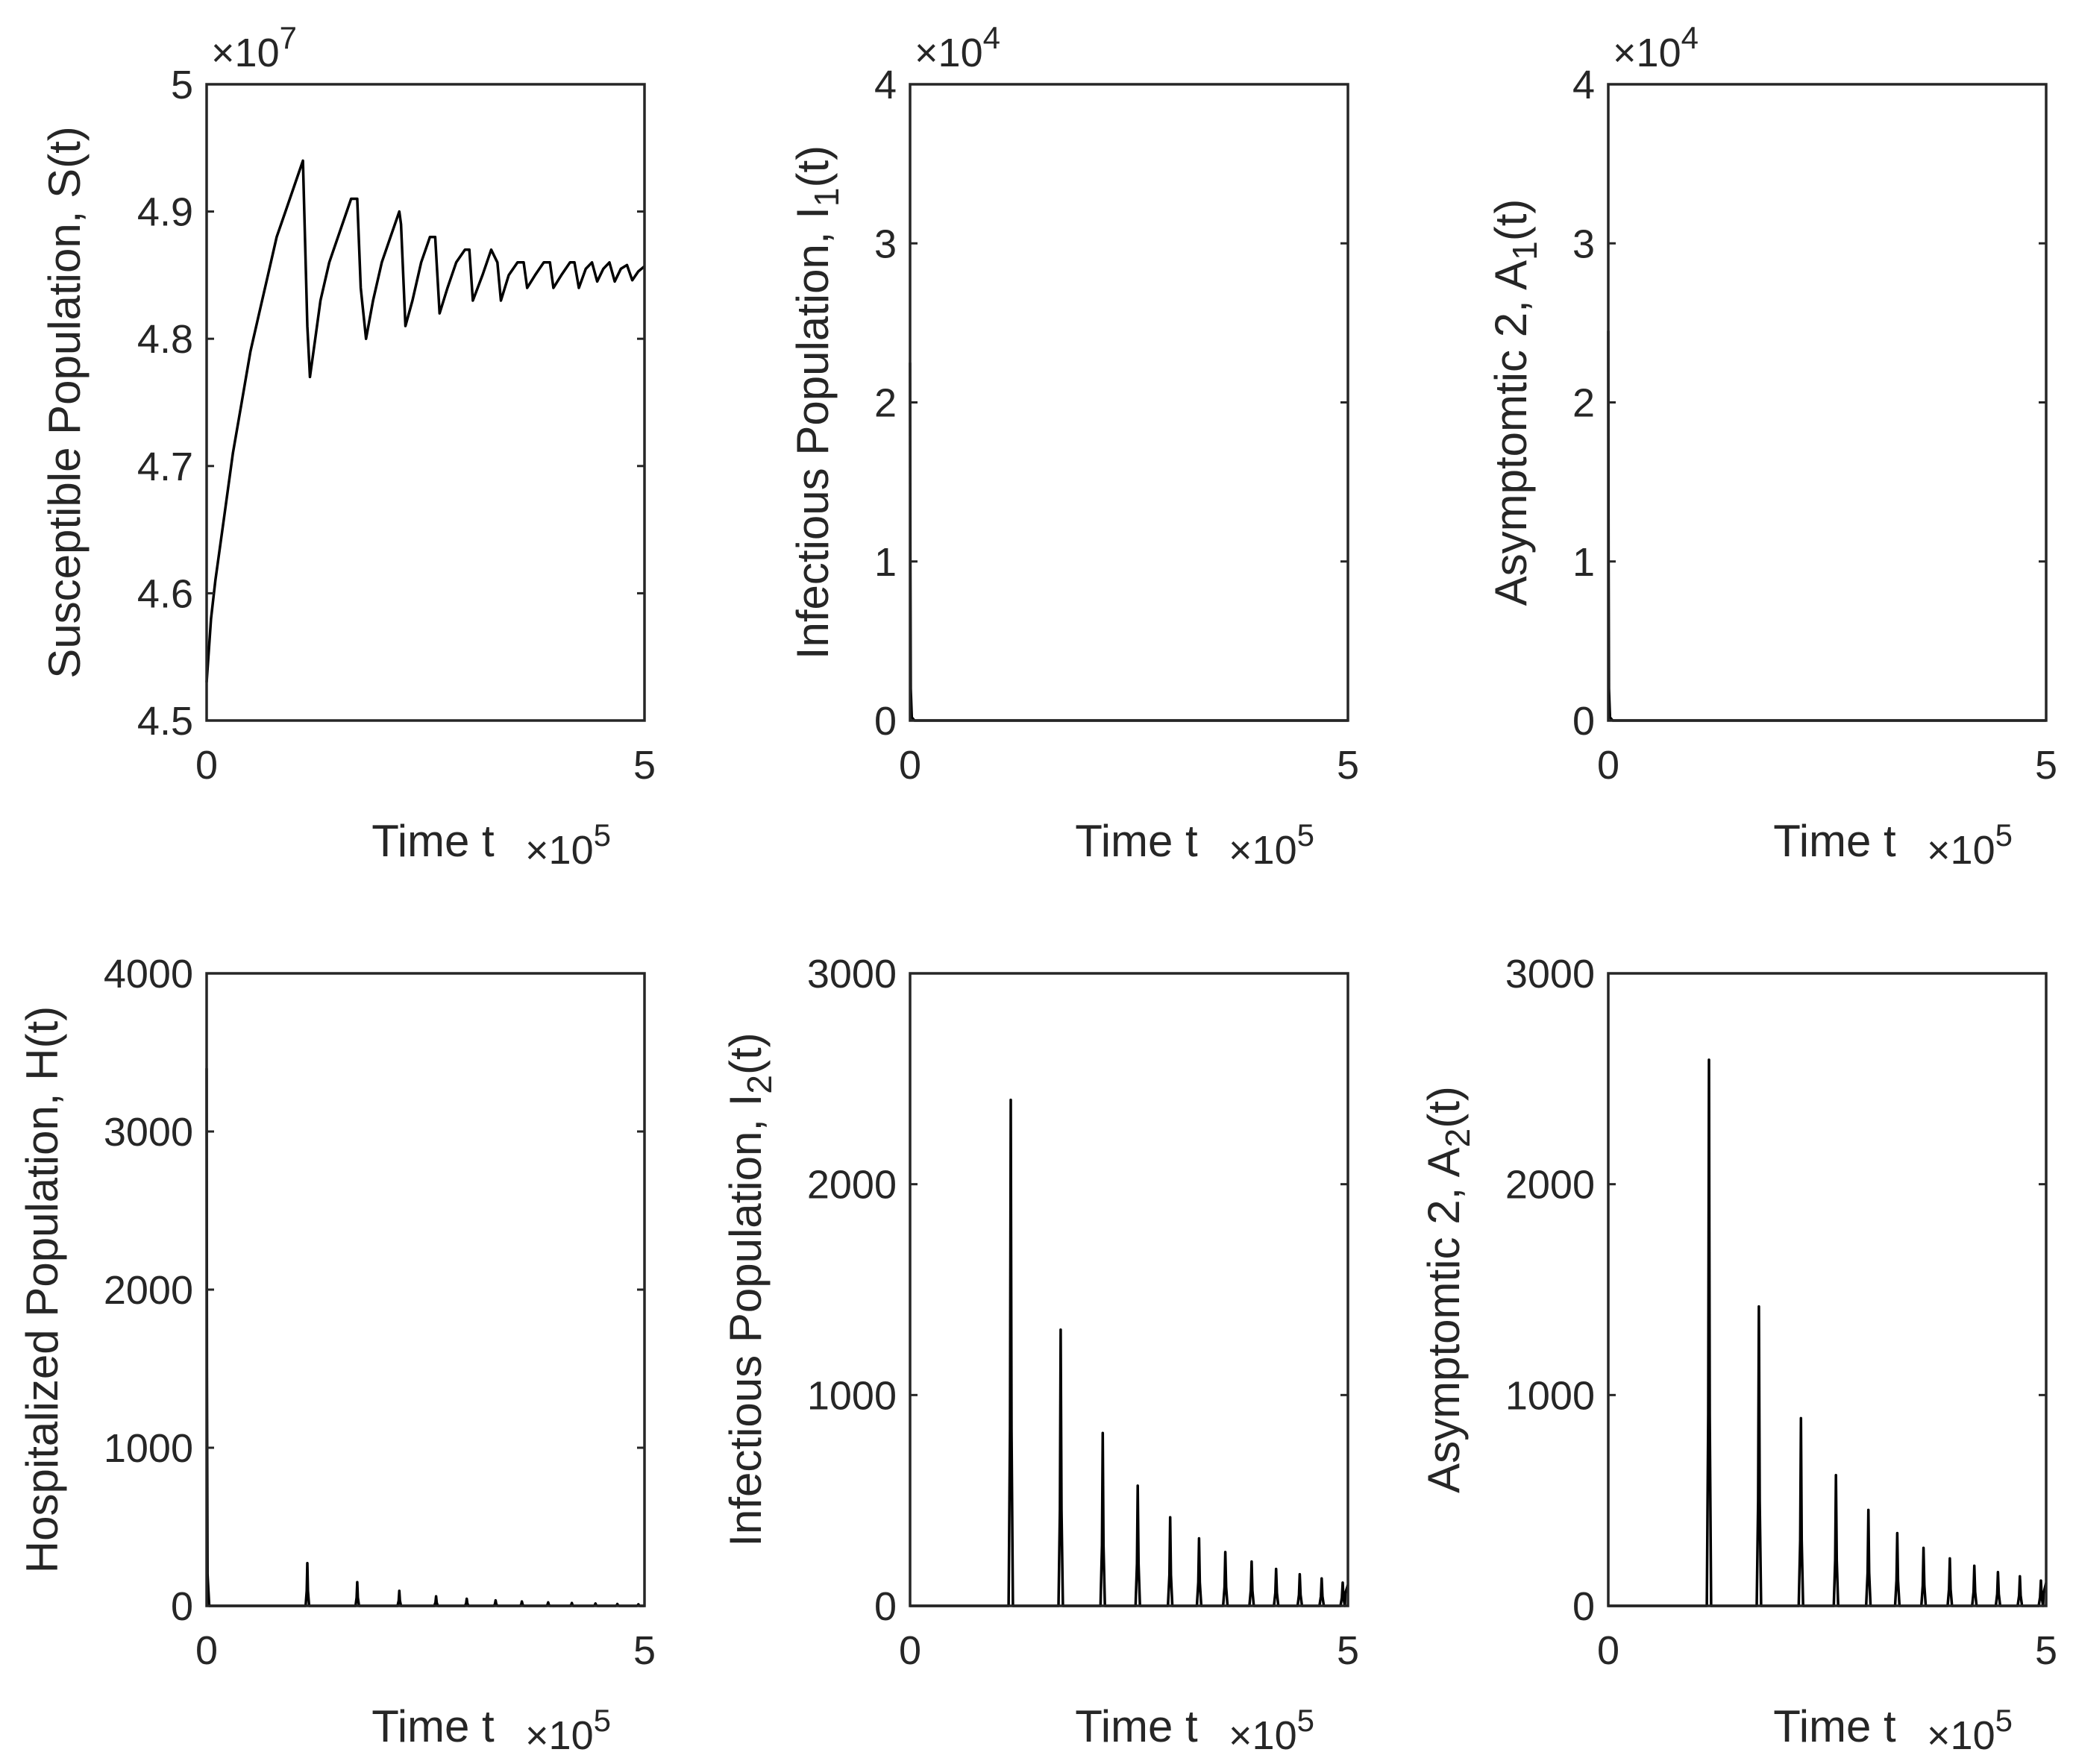 Image resolution: width=2073 pixels, height=1764 pixels. I want to click on series-line-S, so click(425, 420).